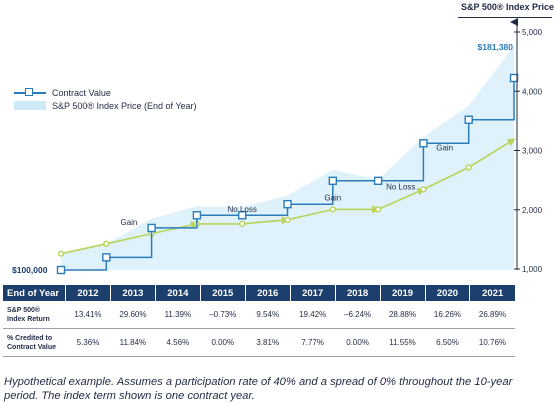 This screenshot has width=555, height=406. Describe the element at coordinates (532, 32) in the screenshot. I see `y-tick-label: 5,000` at that location.